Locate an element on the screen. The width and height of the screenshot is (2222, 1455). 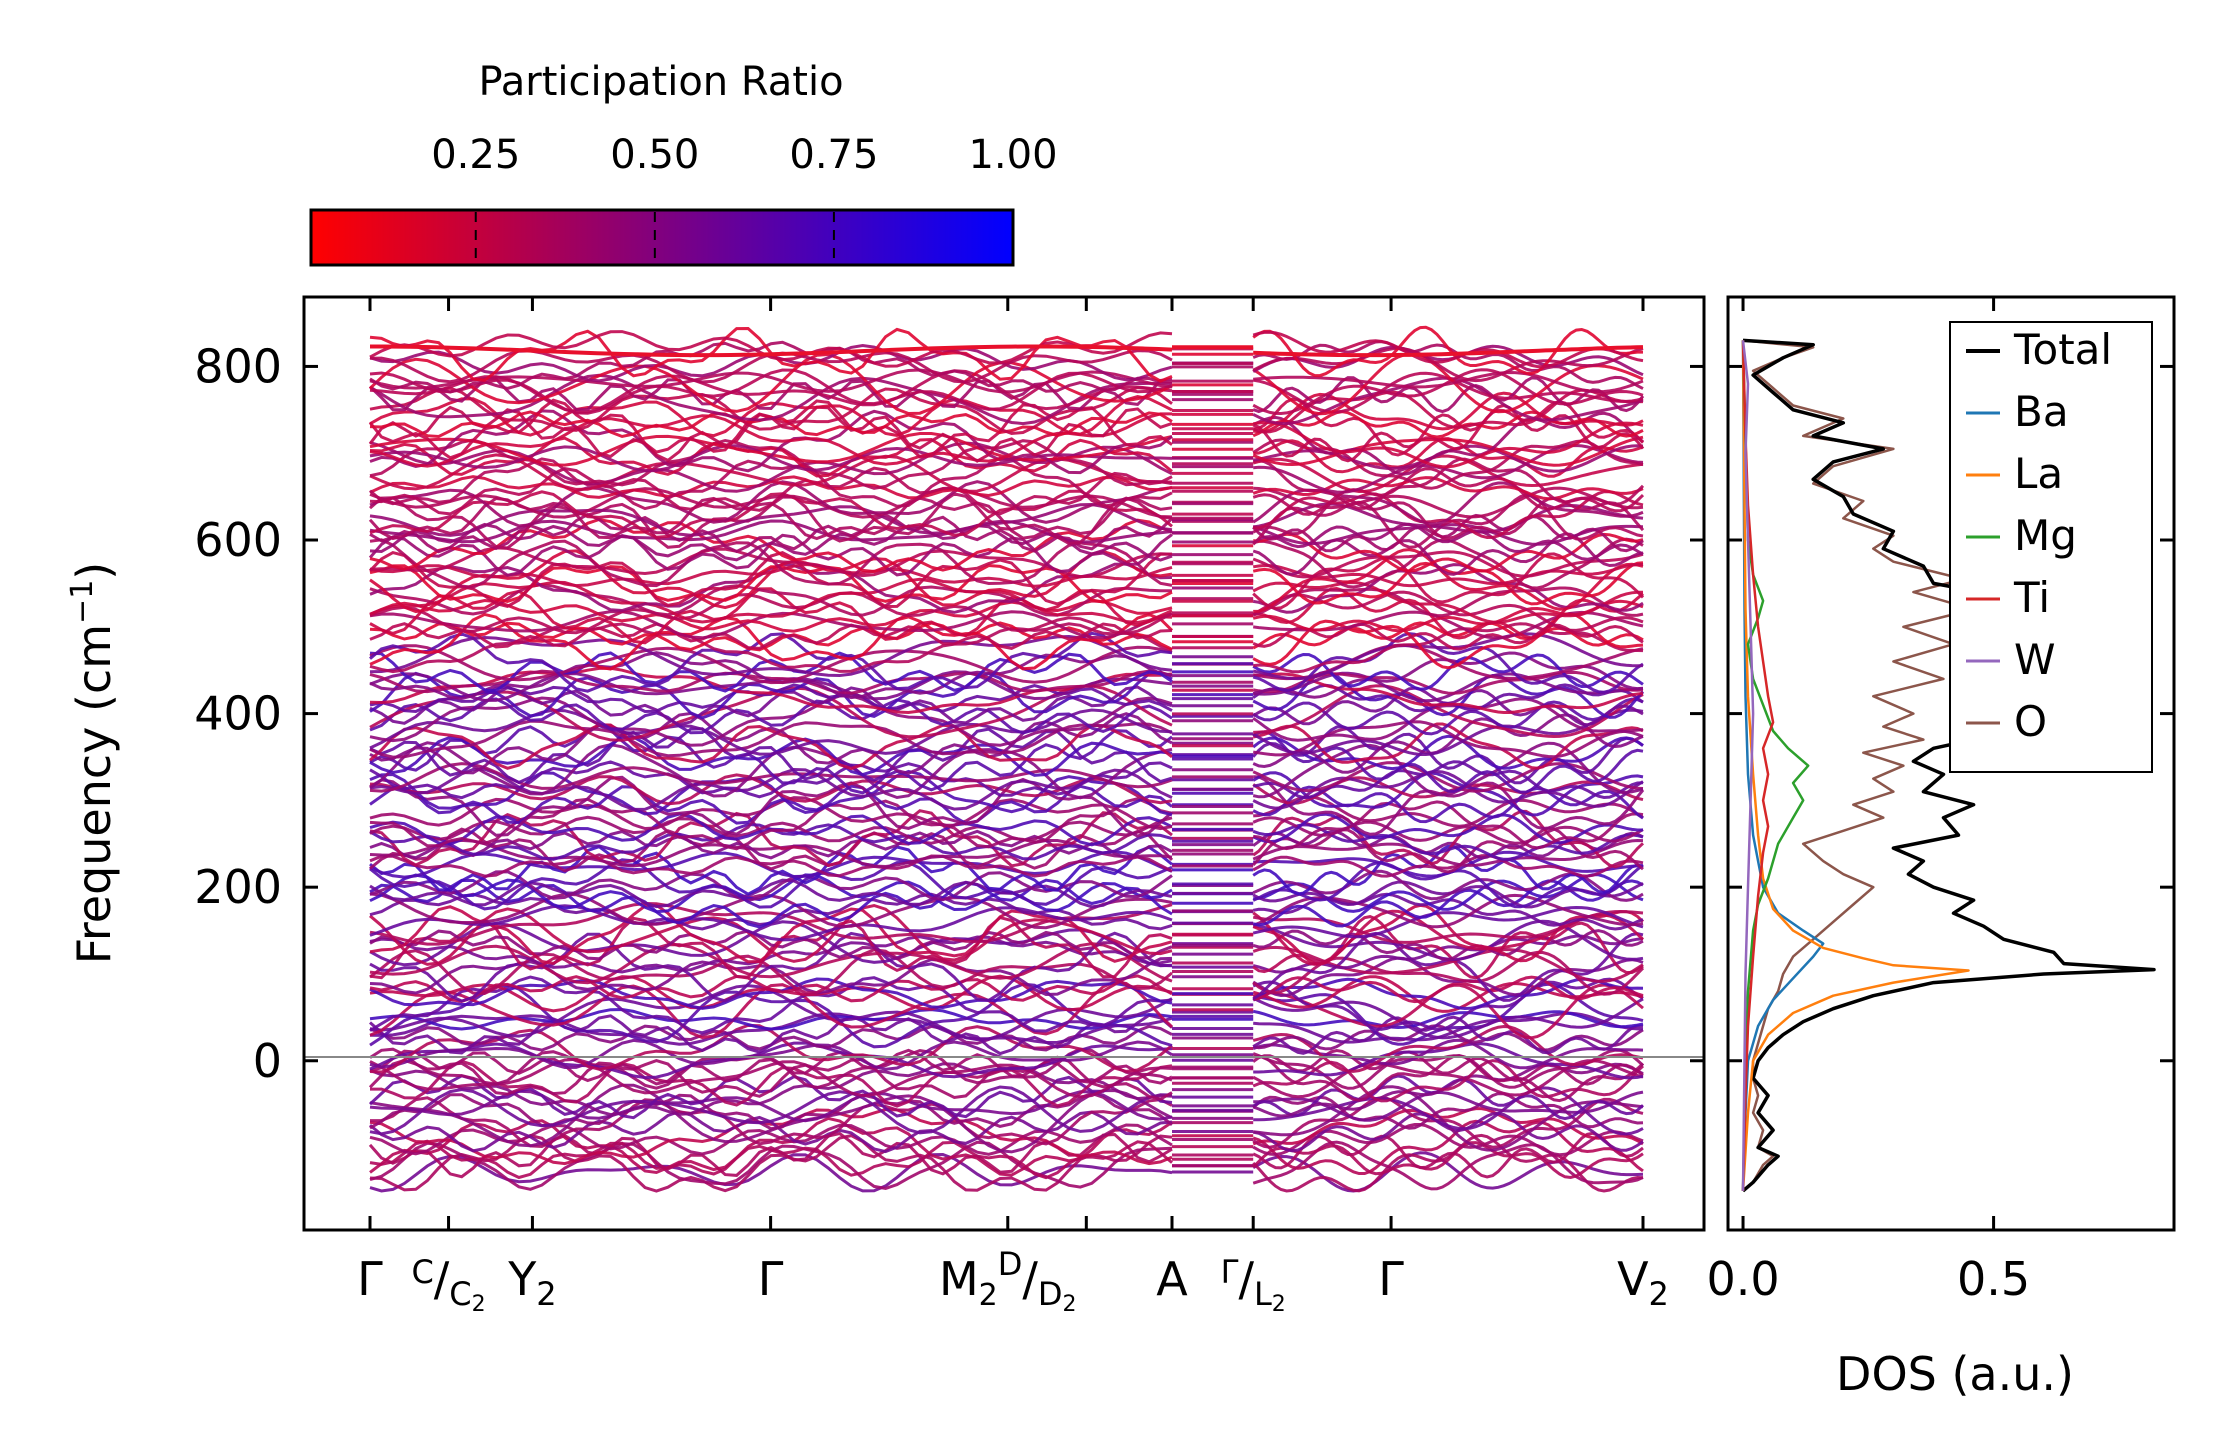
y-axis-label-exponent: −1 is located at coordinates (82, 602).